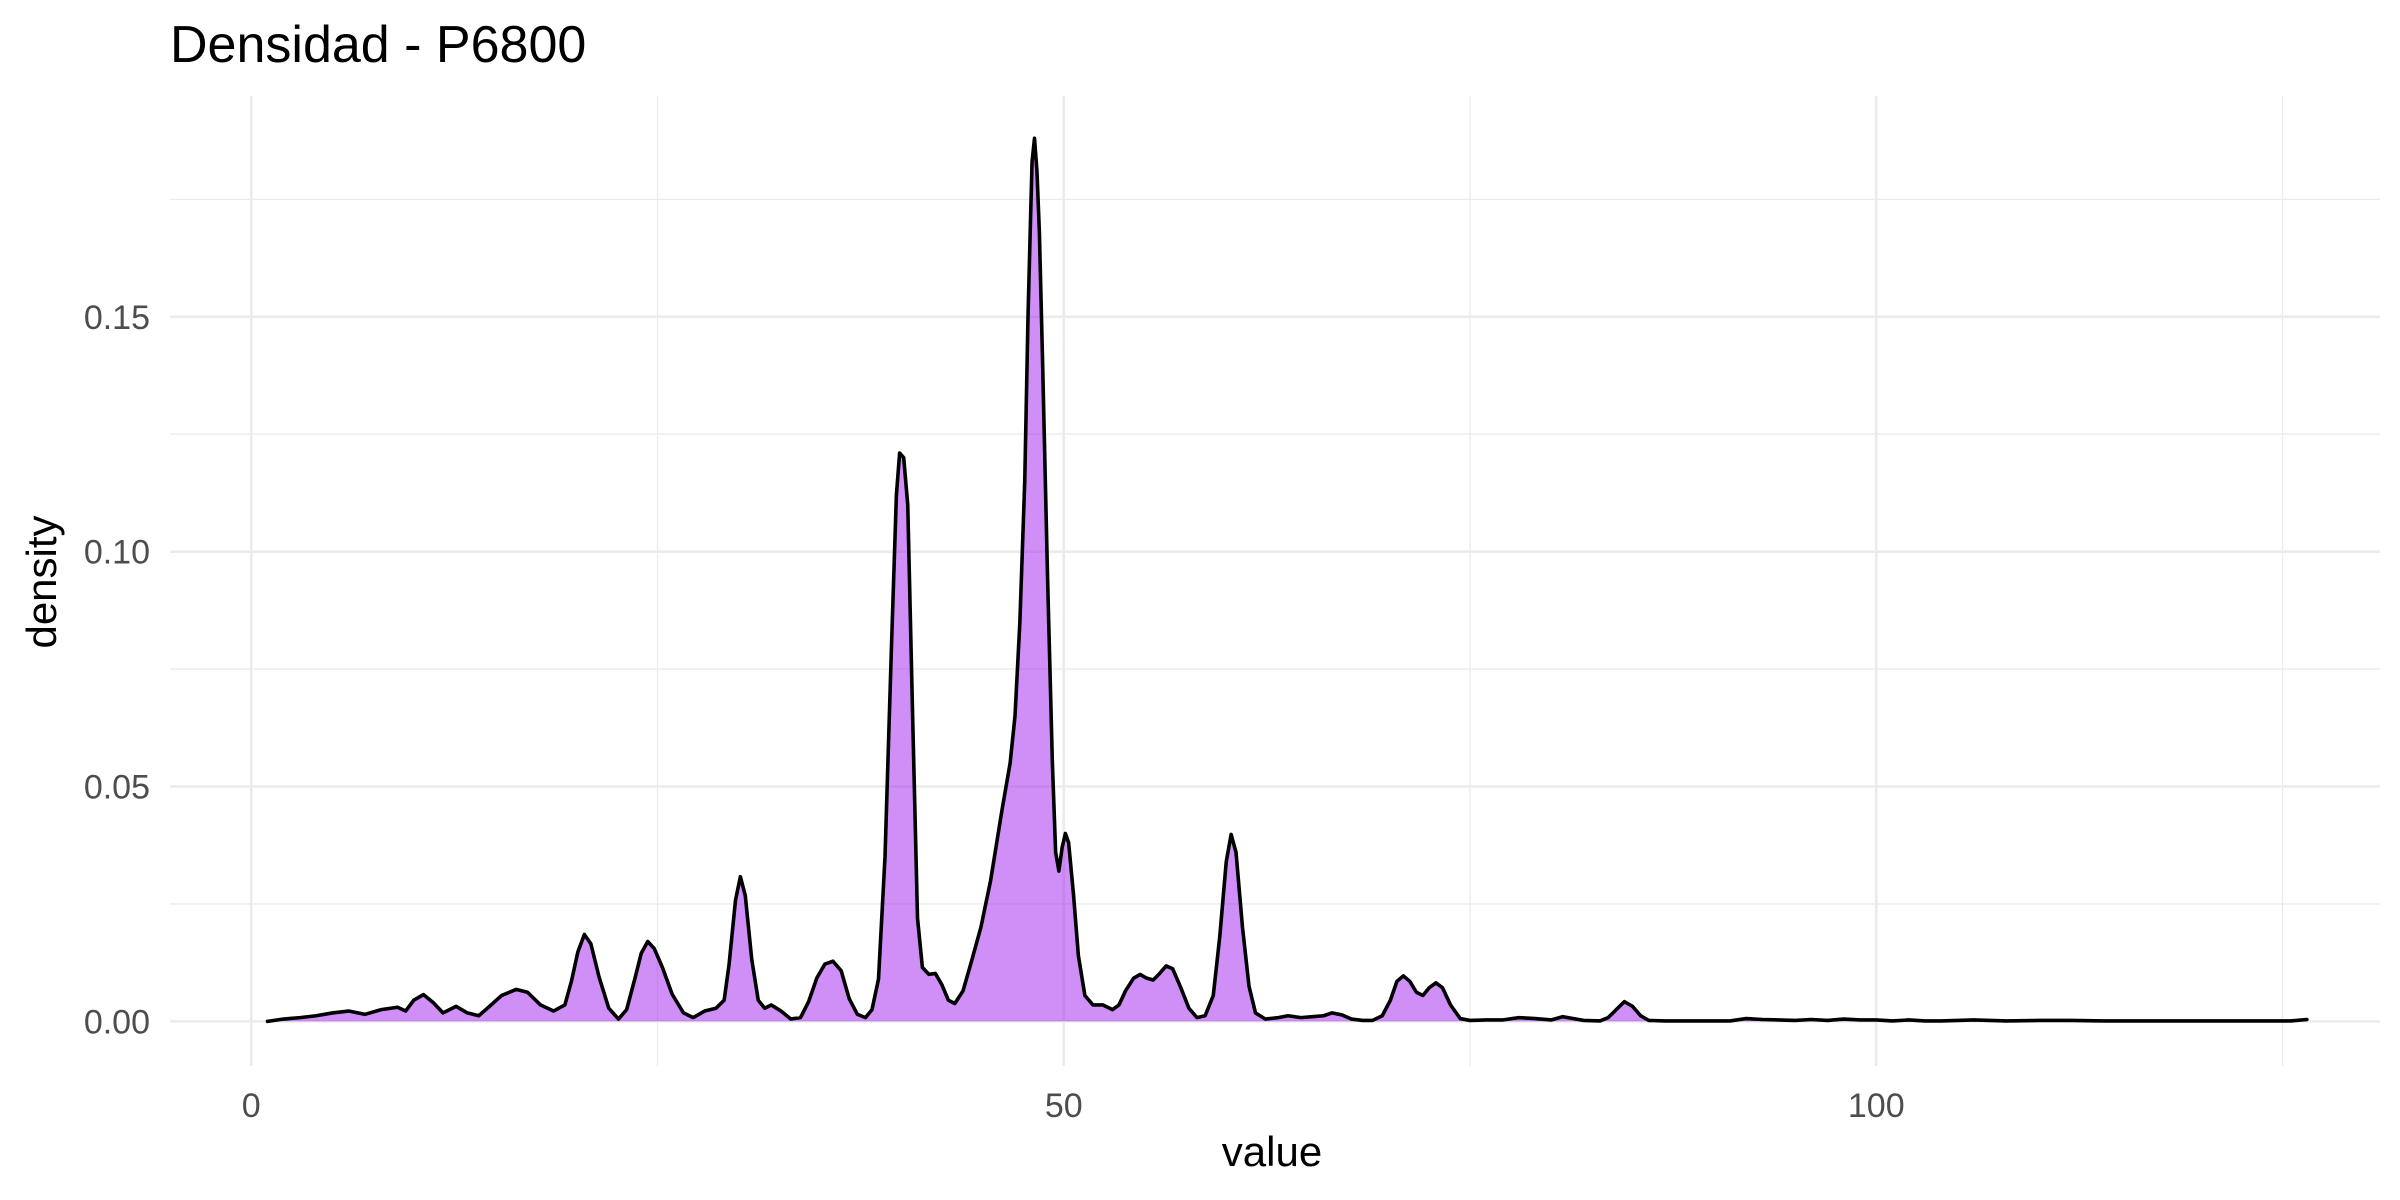 The height and width of the screenshot is (1200, 2400). What do you see at coordinates (1876, 1106) in the screenshot?
I see `x-tick-label: 100` at bounding box center [1876, 1106].